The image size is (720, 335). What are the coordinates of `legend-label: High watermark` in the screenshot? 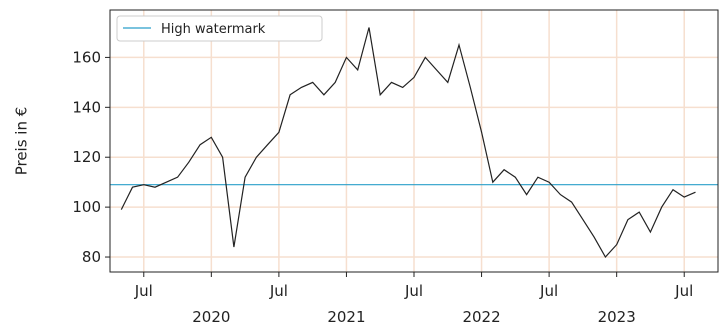 It's located at (213, 29).